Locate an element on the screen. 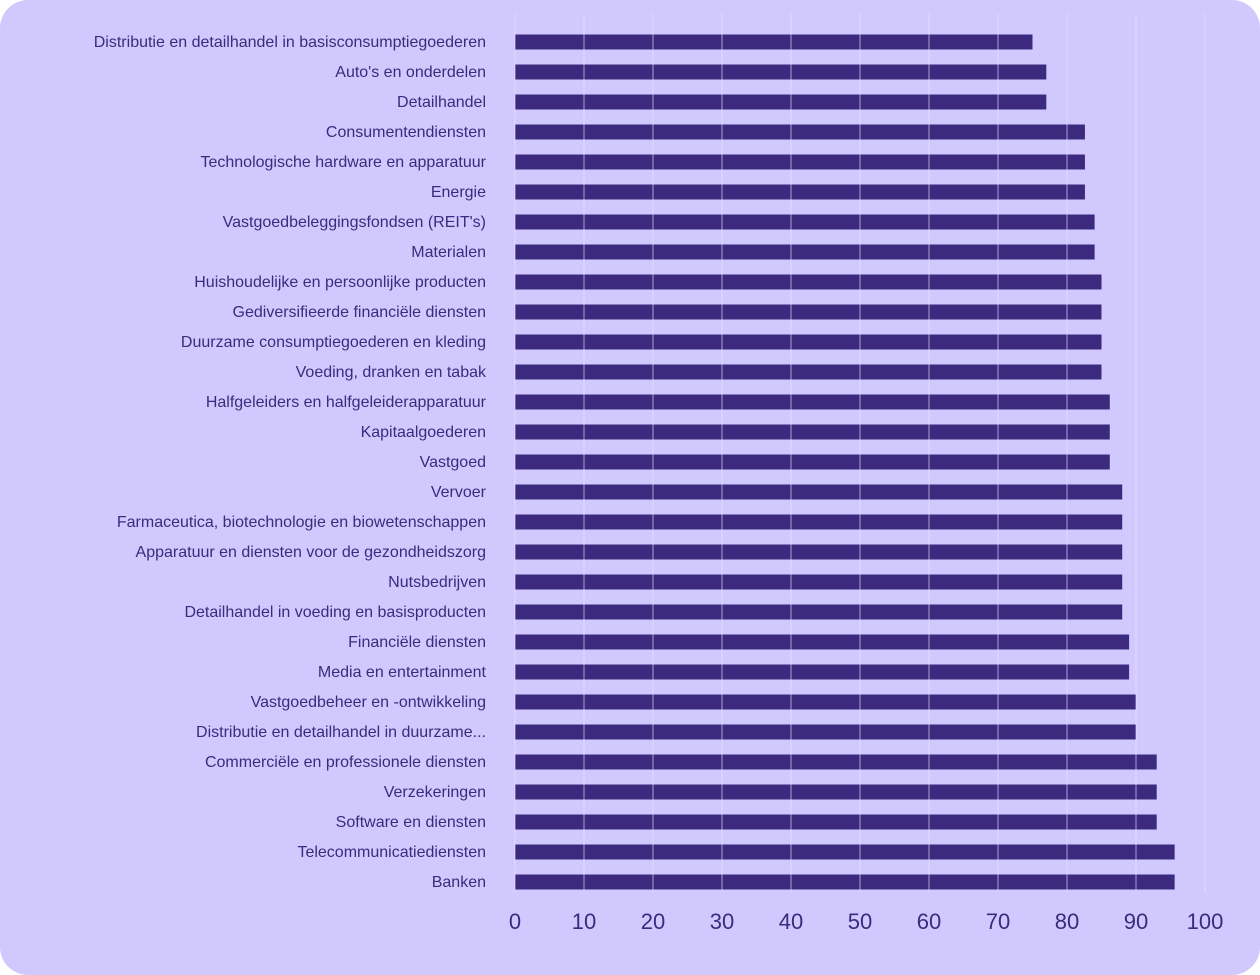 This screenshot has height=975, width=1260. category-label: Gediversifieerde financiële diensten is located at coordinates (359, 312).